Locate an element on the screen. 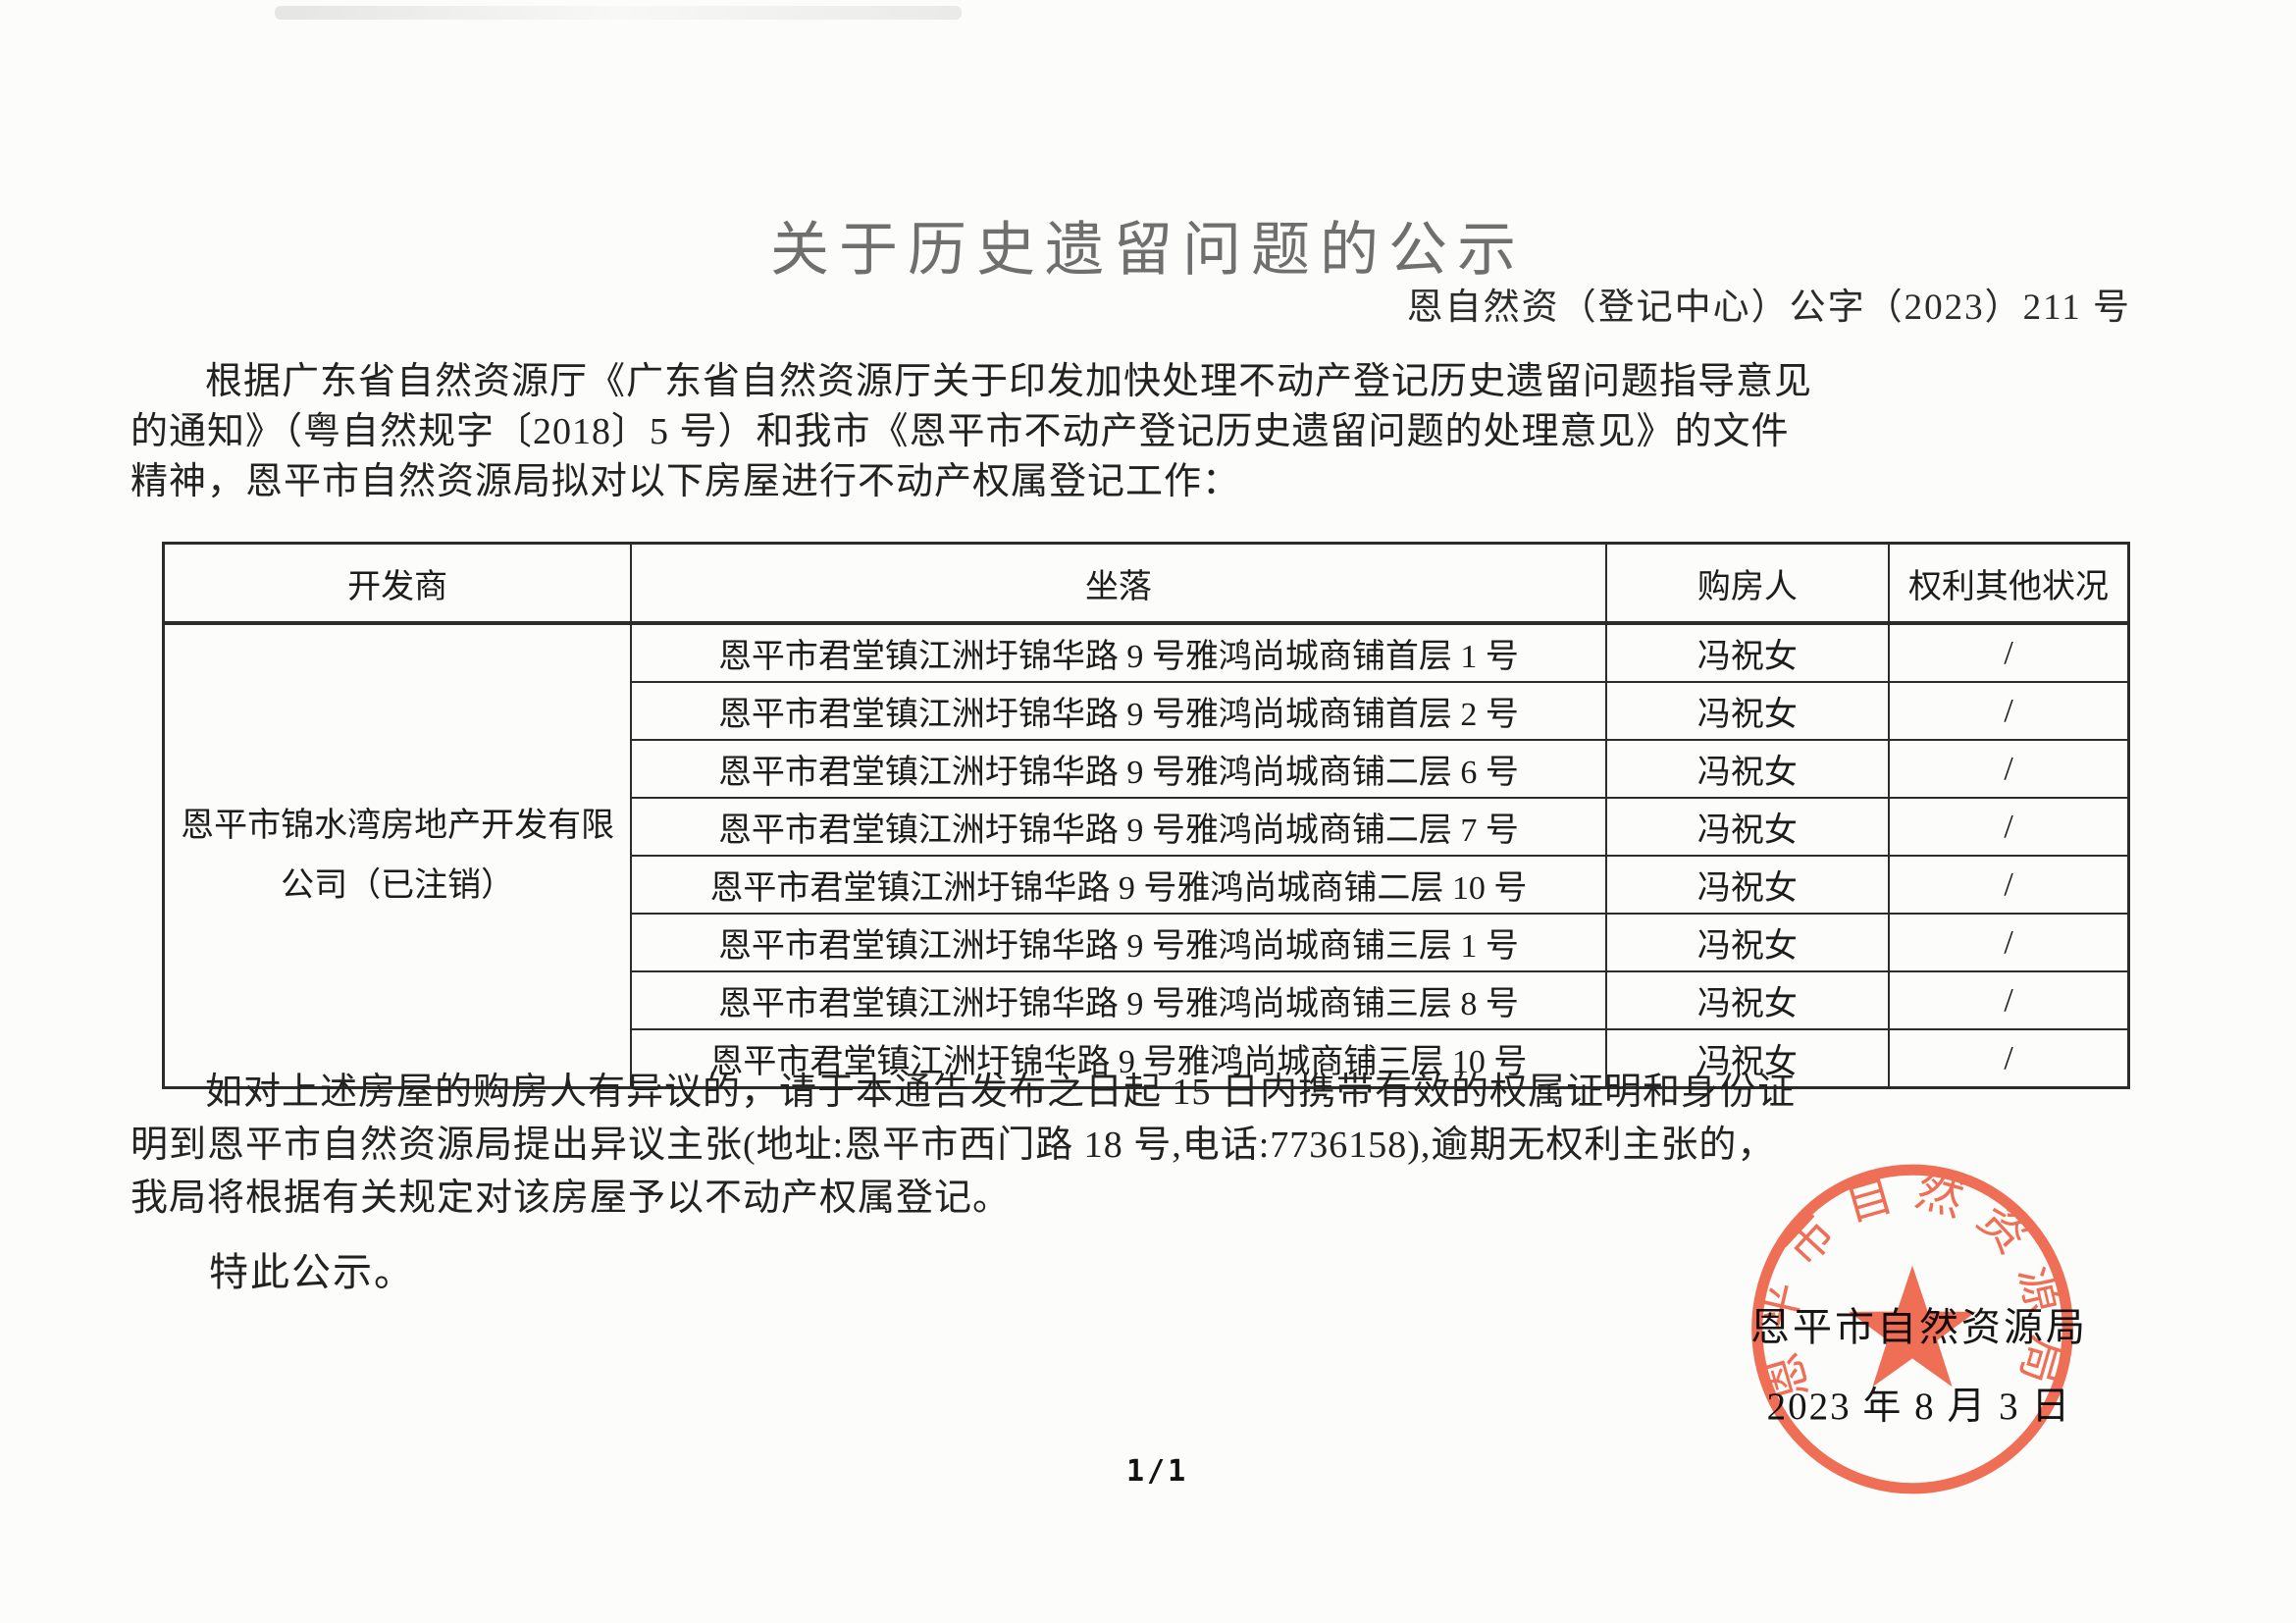 The image size is (2296, 1623). table-row: 恩平市君堂镇江洲圩锦华路 9 号雅鸿尚城商铺二层 10 号 冯祝女 / is located at coordinates (1147, 885).